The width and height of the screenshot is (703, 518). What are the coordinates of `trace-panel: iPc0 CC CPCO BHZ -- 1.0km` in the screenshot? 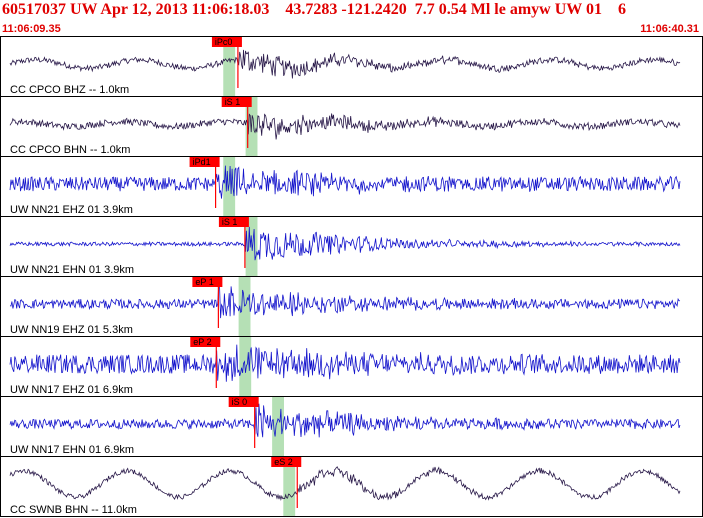 It's located at (351, 66).